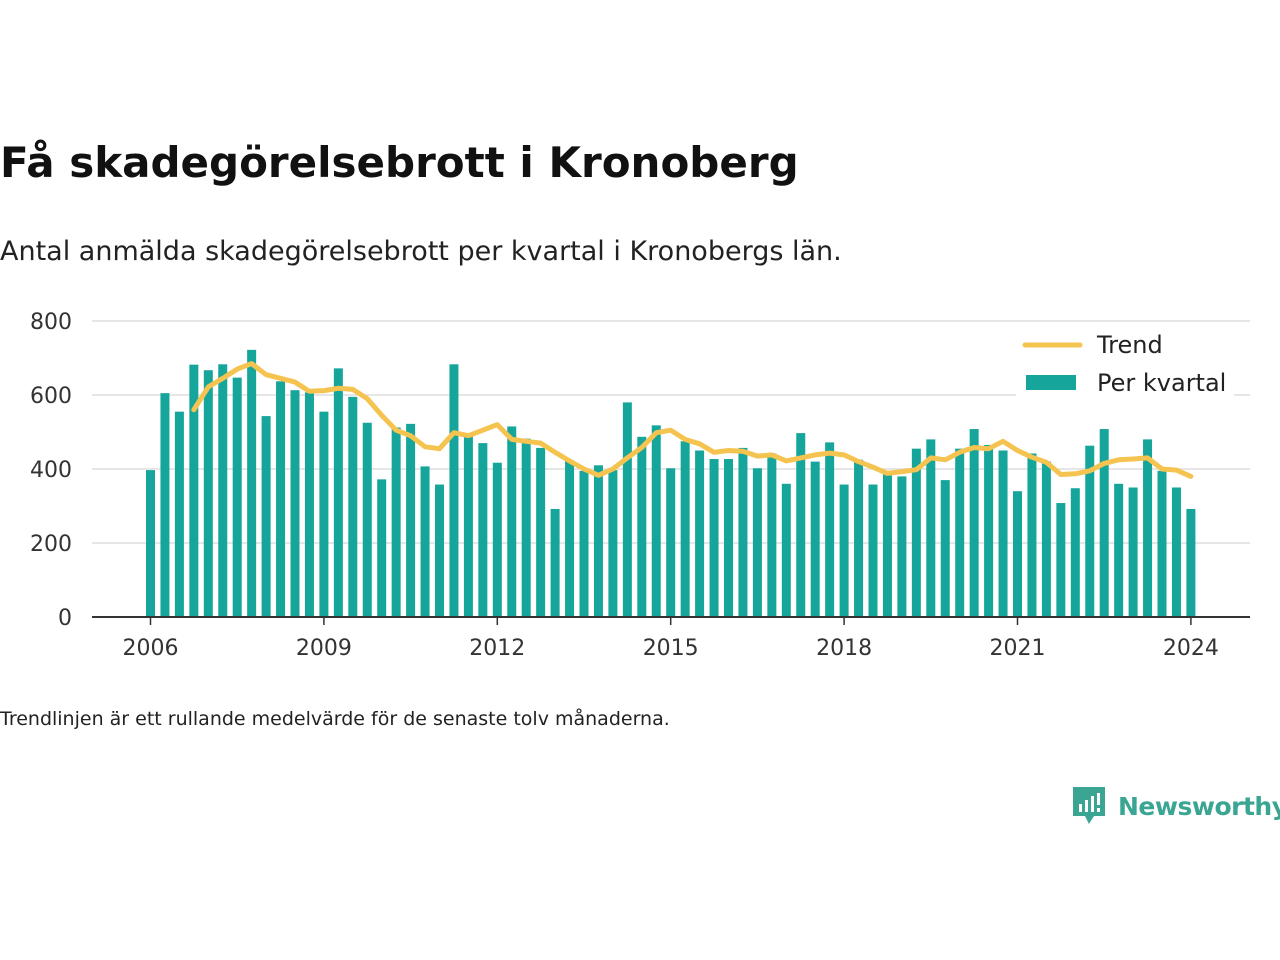 Image resolution: width=1280 pixels, height=960 pixels. I want to click on y-tick-label: 400, so click(51, 470).